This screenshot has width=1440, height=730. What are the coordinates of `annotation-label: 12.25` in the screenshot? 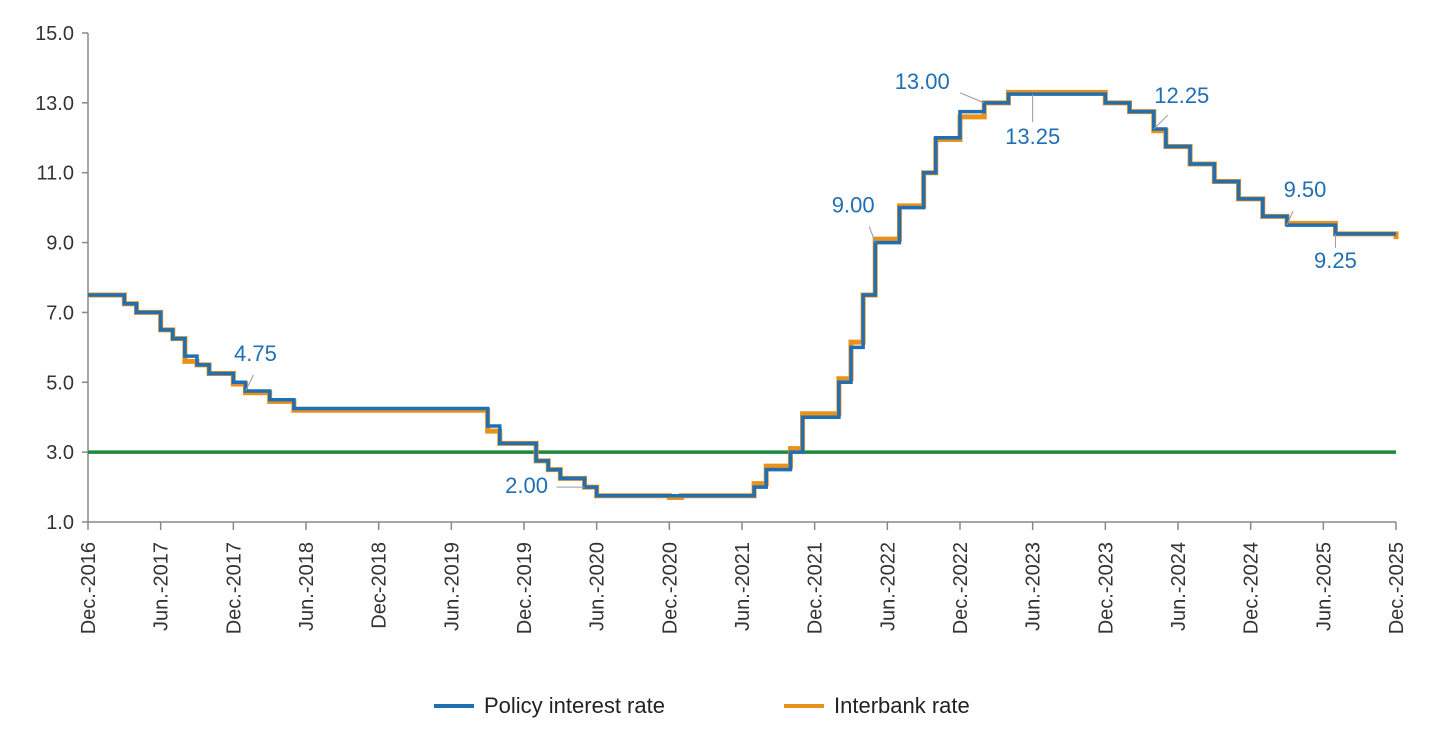 It's located at (1181, 95).